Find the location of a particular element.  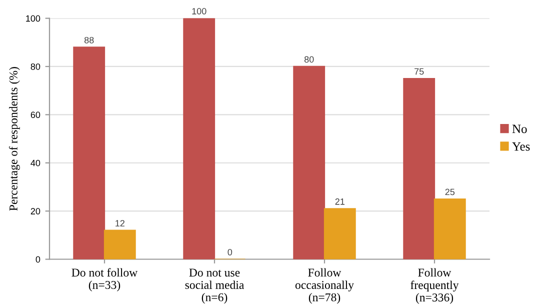

legend-label: Yes is located at coordinates (521, 146).